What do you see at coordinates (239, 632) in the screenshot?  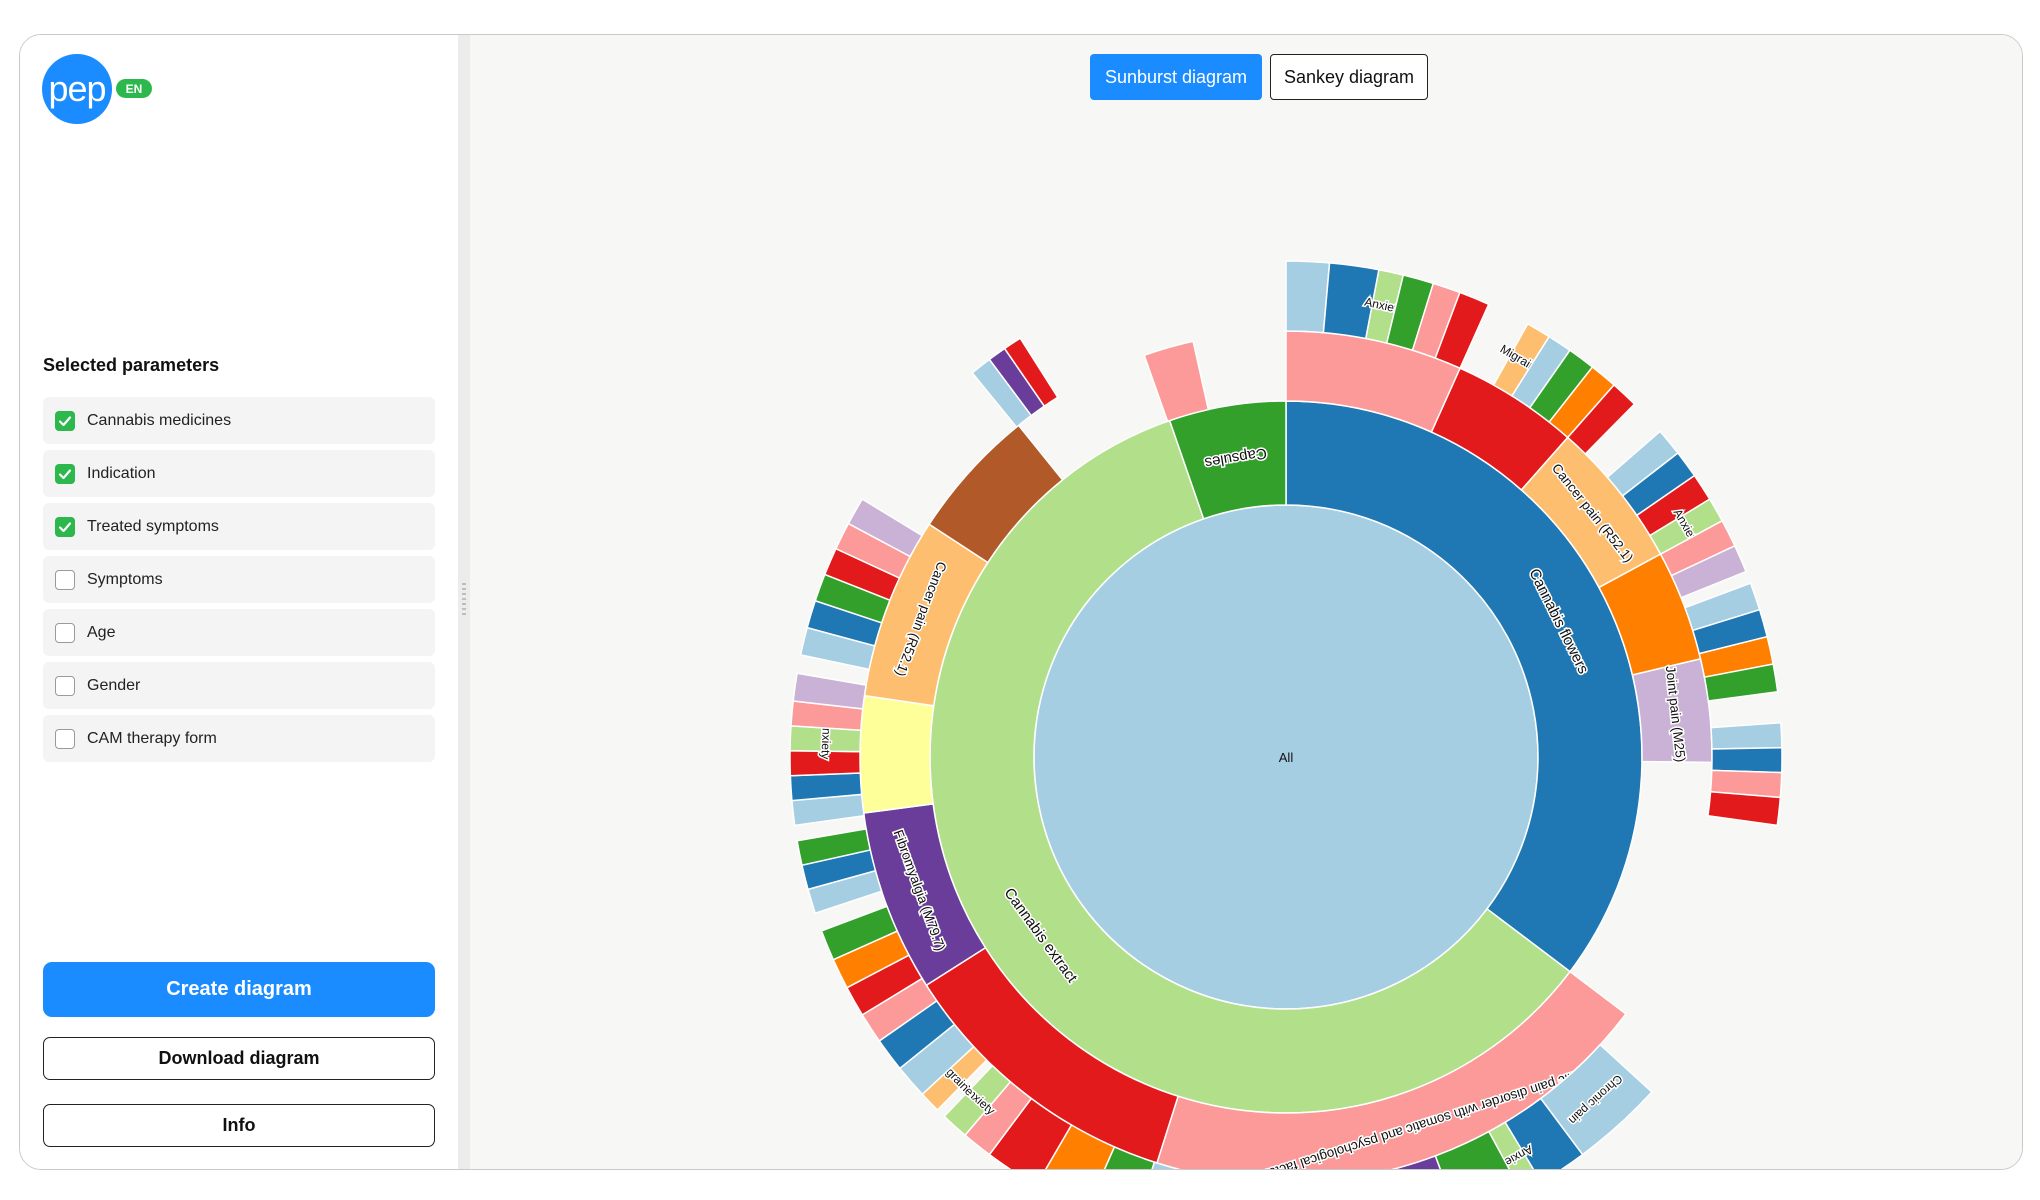 I see `param-age: Age` at bounding box center [239, 632].